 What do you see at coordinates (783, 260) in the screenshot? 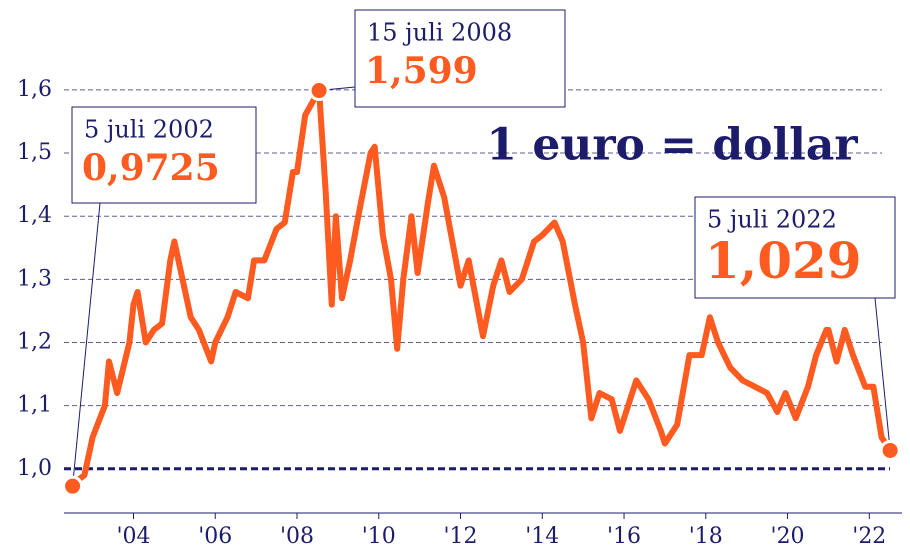
I see `annotation-value: 1,029` at bounding box center [783, 260].